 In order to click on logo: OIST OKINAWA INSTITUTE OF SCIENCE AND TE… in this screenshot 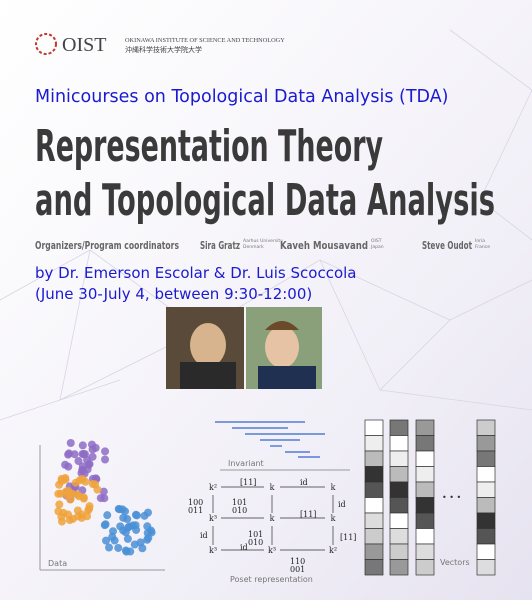, I will do `click(160, 44)`.